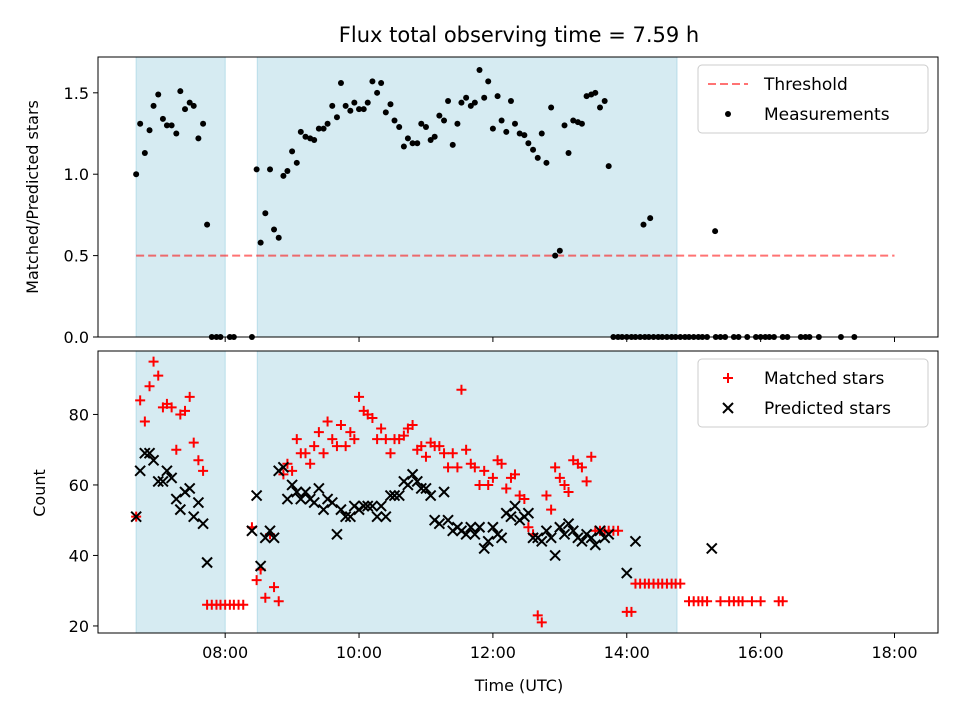 Image resolution: width=960 pixels, height=720 pixels. I want to click on legend-matched-swatch, so click(728, 378).